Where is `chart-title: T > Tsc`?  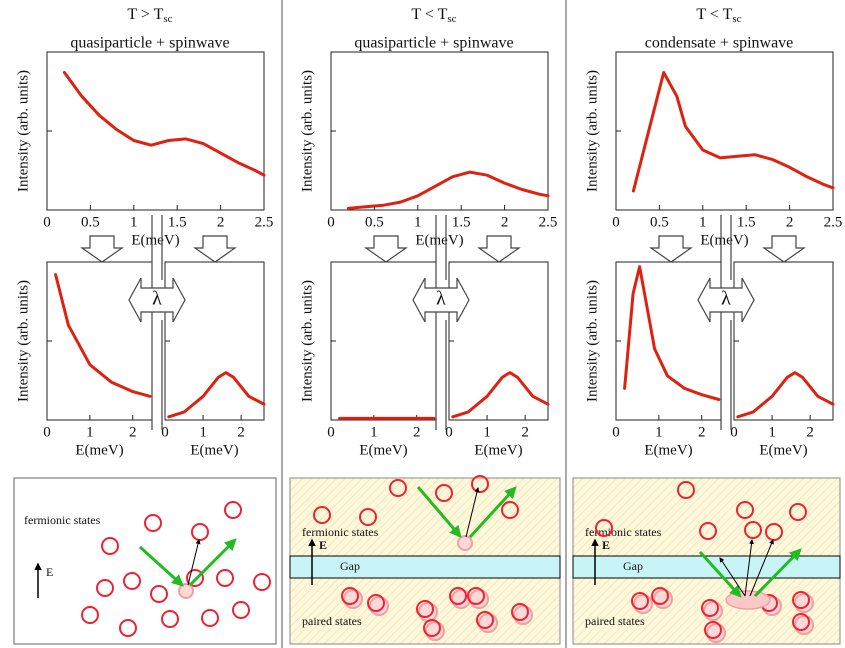 chart-title: T > Tsc is located at coordinates (149, 15).